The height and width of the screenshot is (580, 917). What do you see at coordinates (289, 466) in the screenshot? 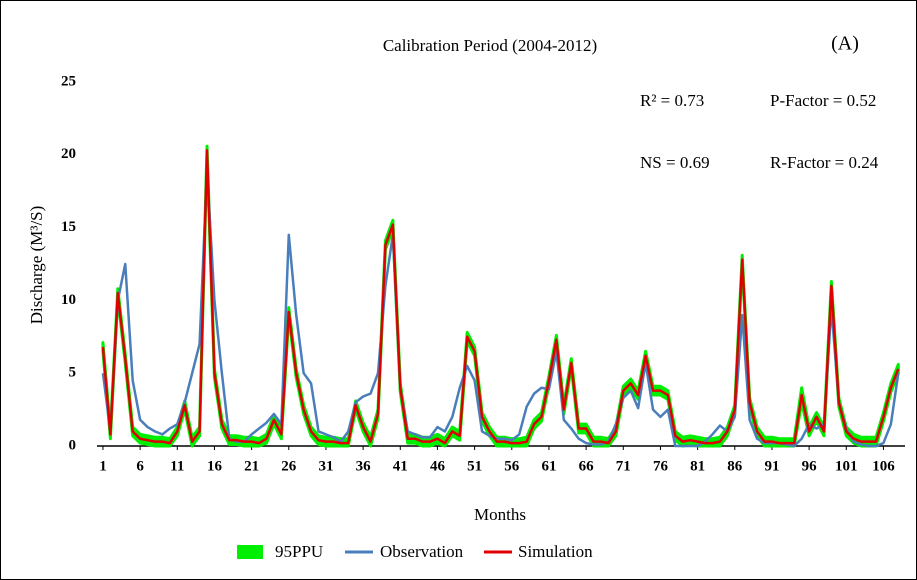
I see `x-tick-label: 26` at bounding box center [289, 466].